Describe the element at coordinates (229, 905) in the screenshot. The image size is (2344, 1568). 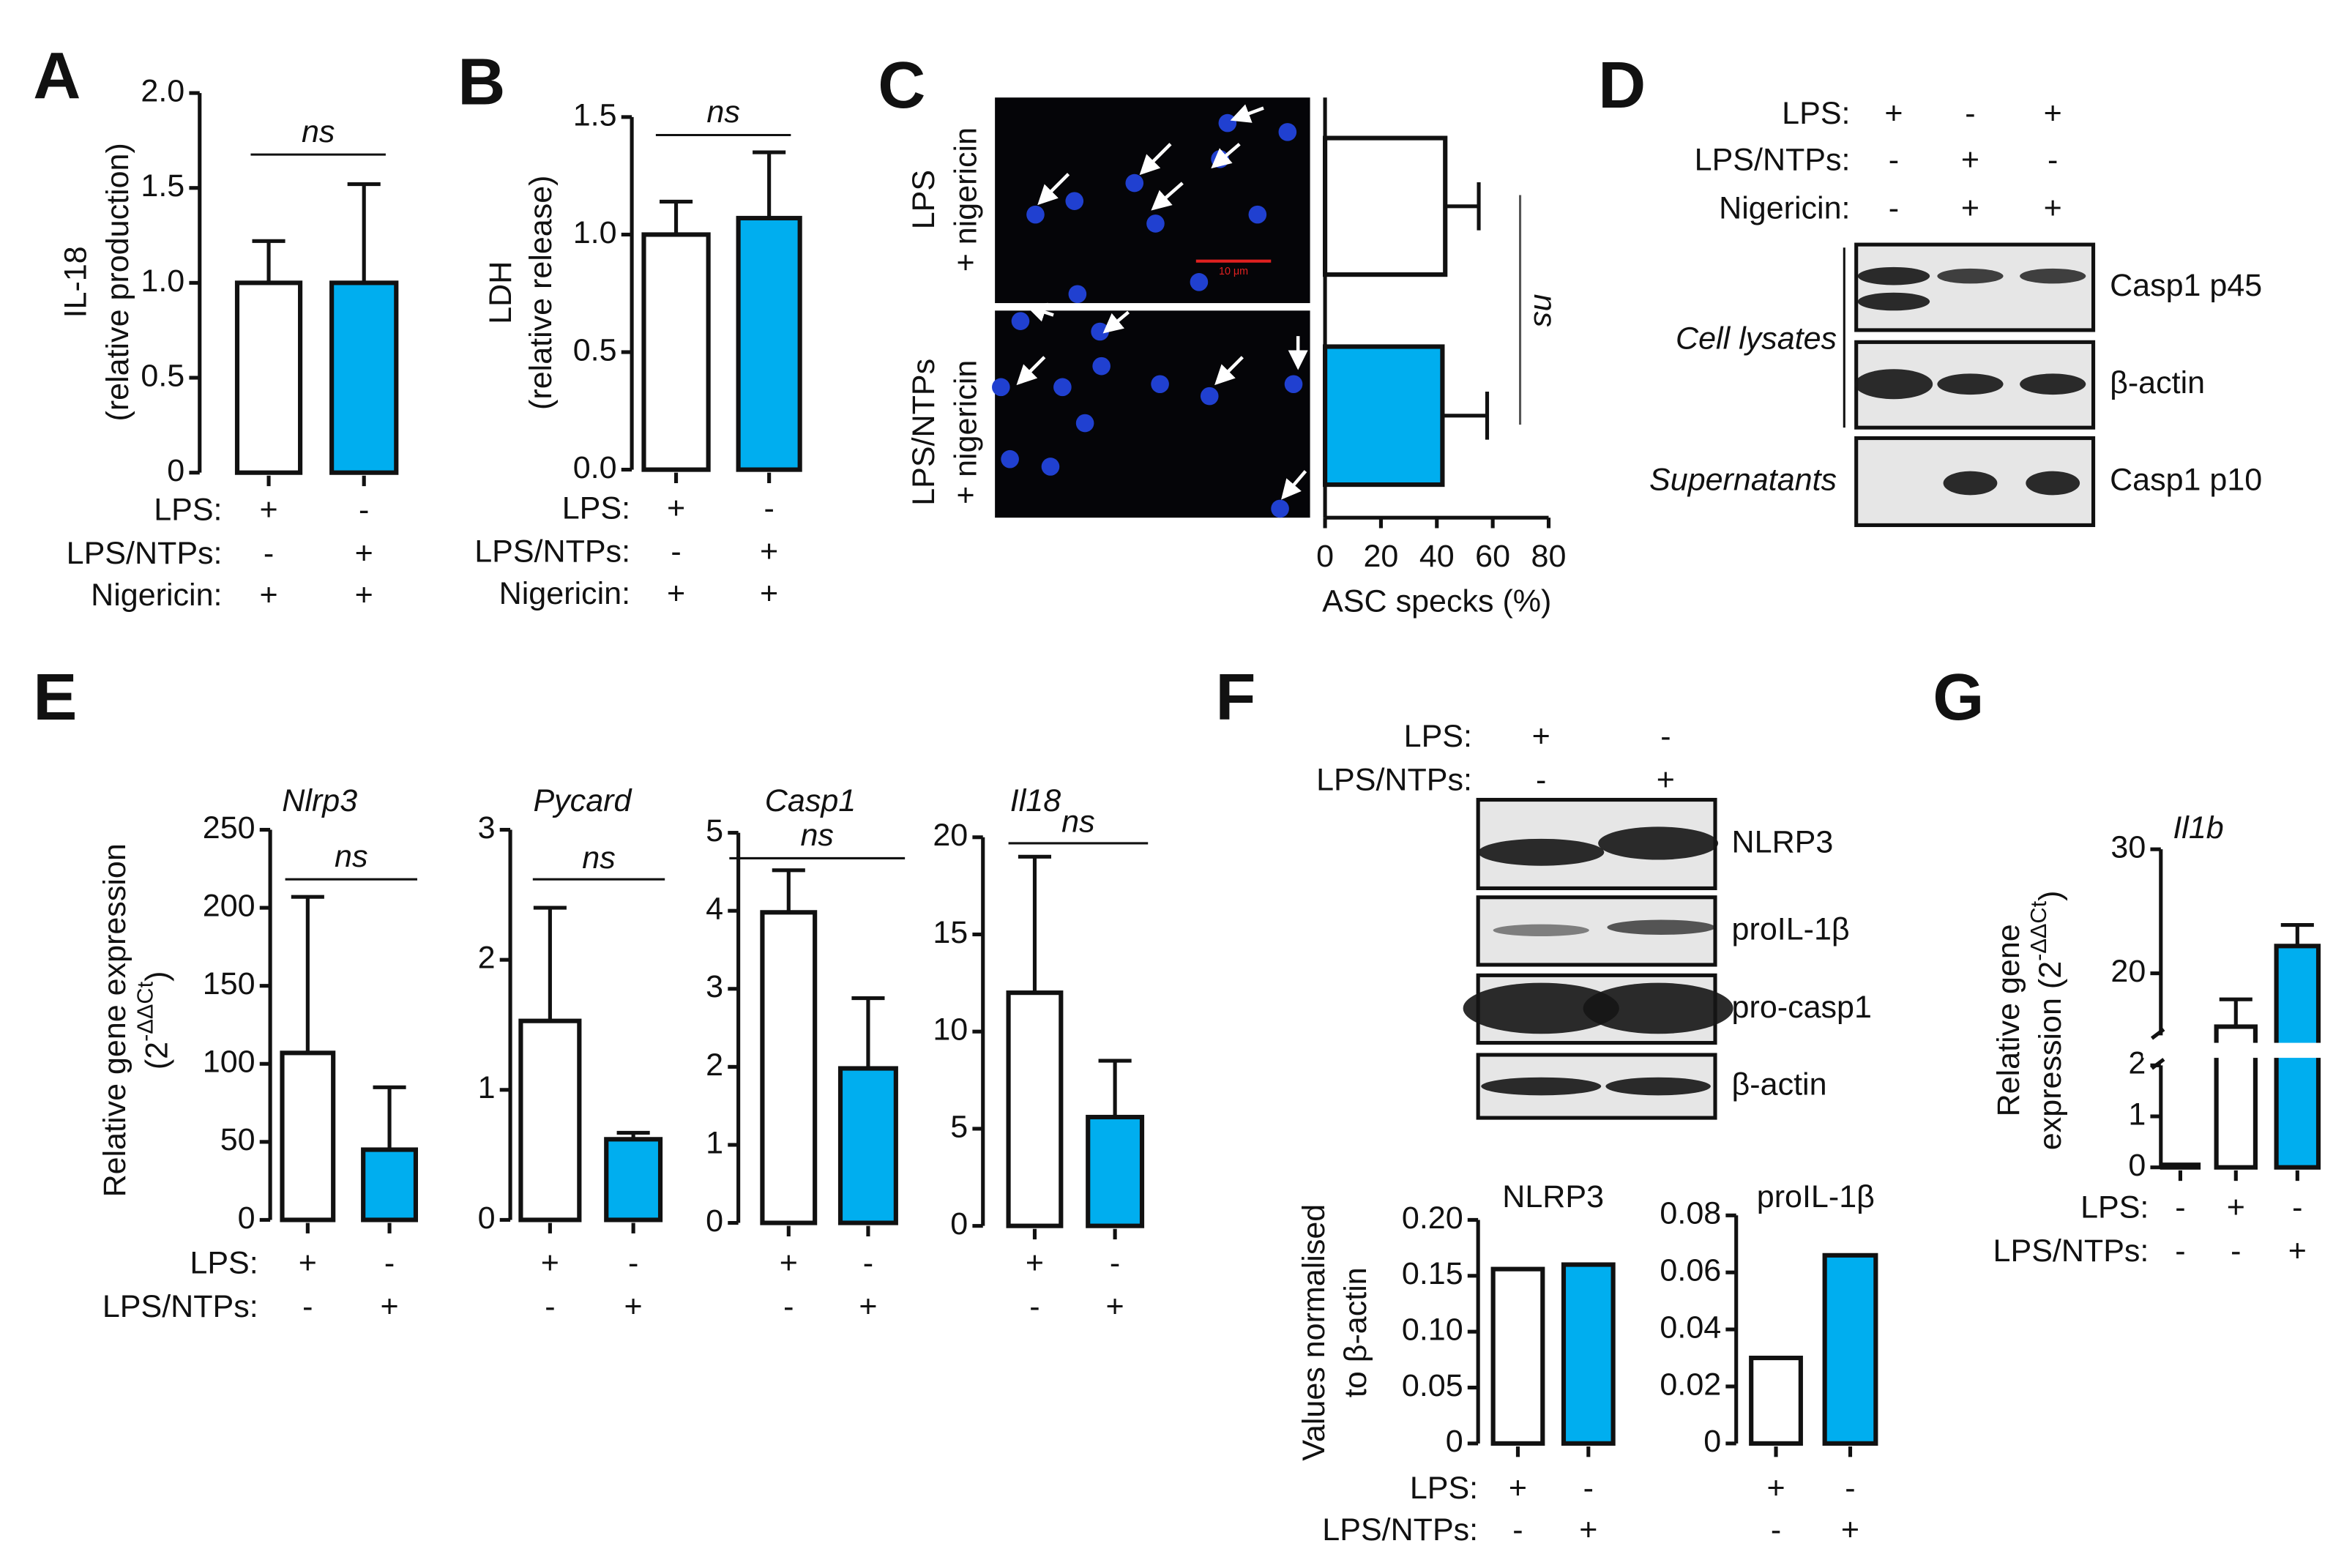
I see `y-tick-label: 200` at that location.